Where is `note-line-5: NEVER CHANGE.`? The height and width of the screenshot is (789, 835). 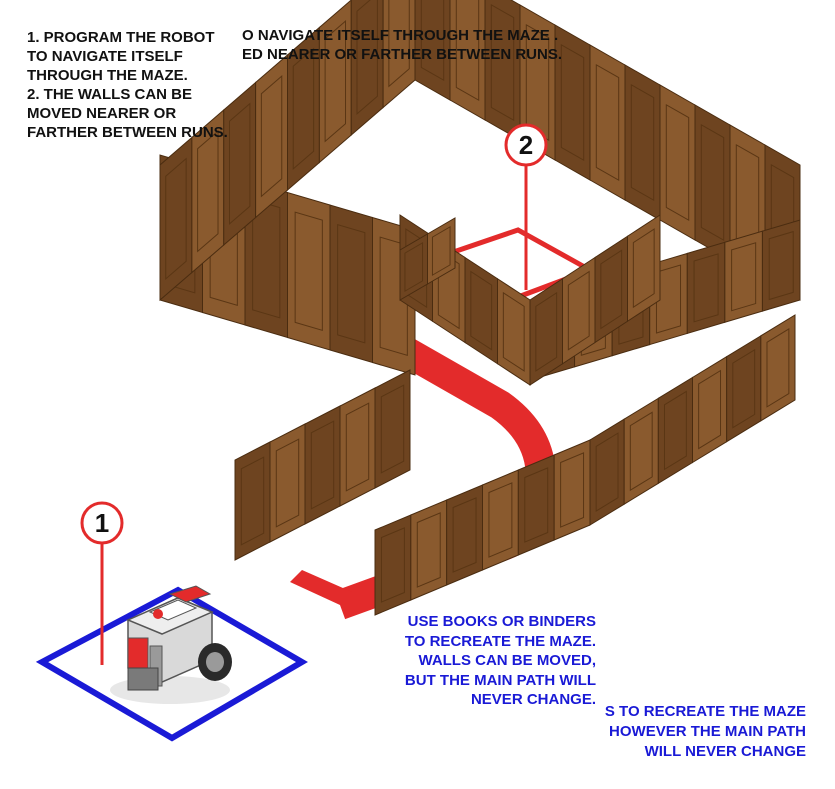
note-line-5: NEVER CHANGE. is located at coordinates (533, 699).